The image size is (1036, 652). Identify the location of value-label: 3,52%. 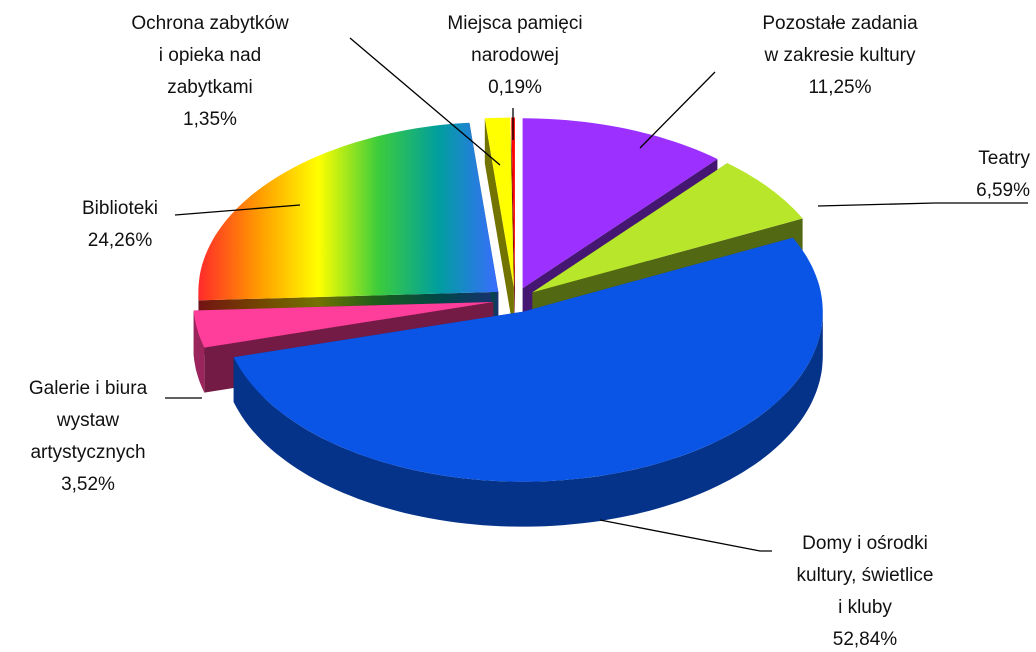
(88, 484).